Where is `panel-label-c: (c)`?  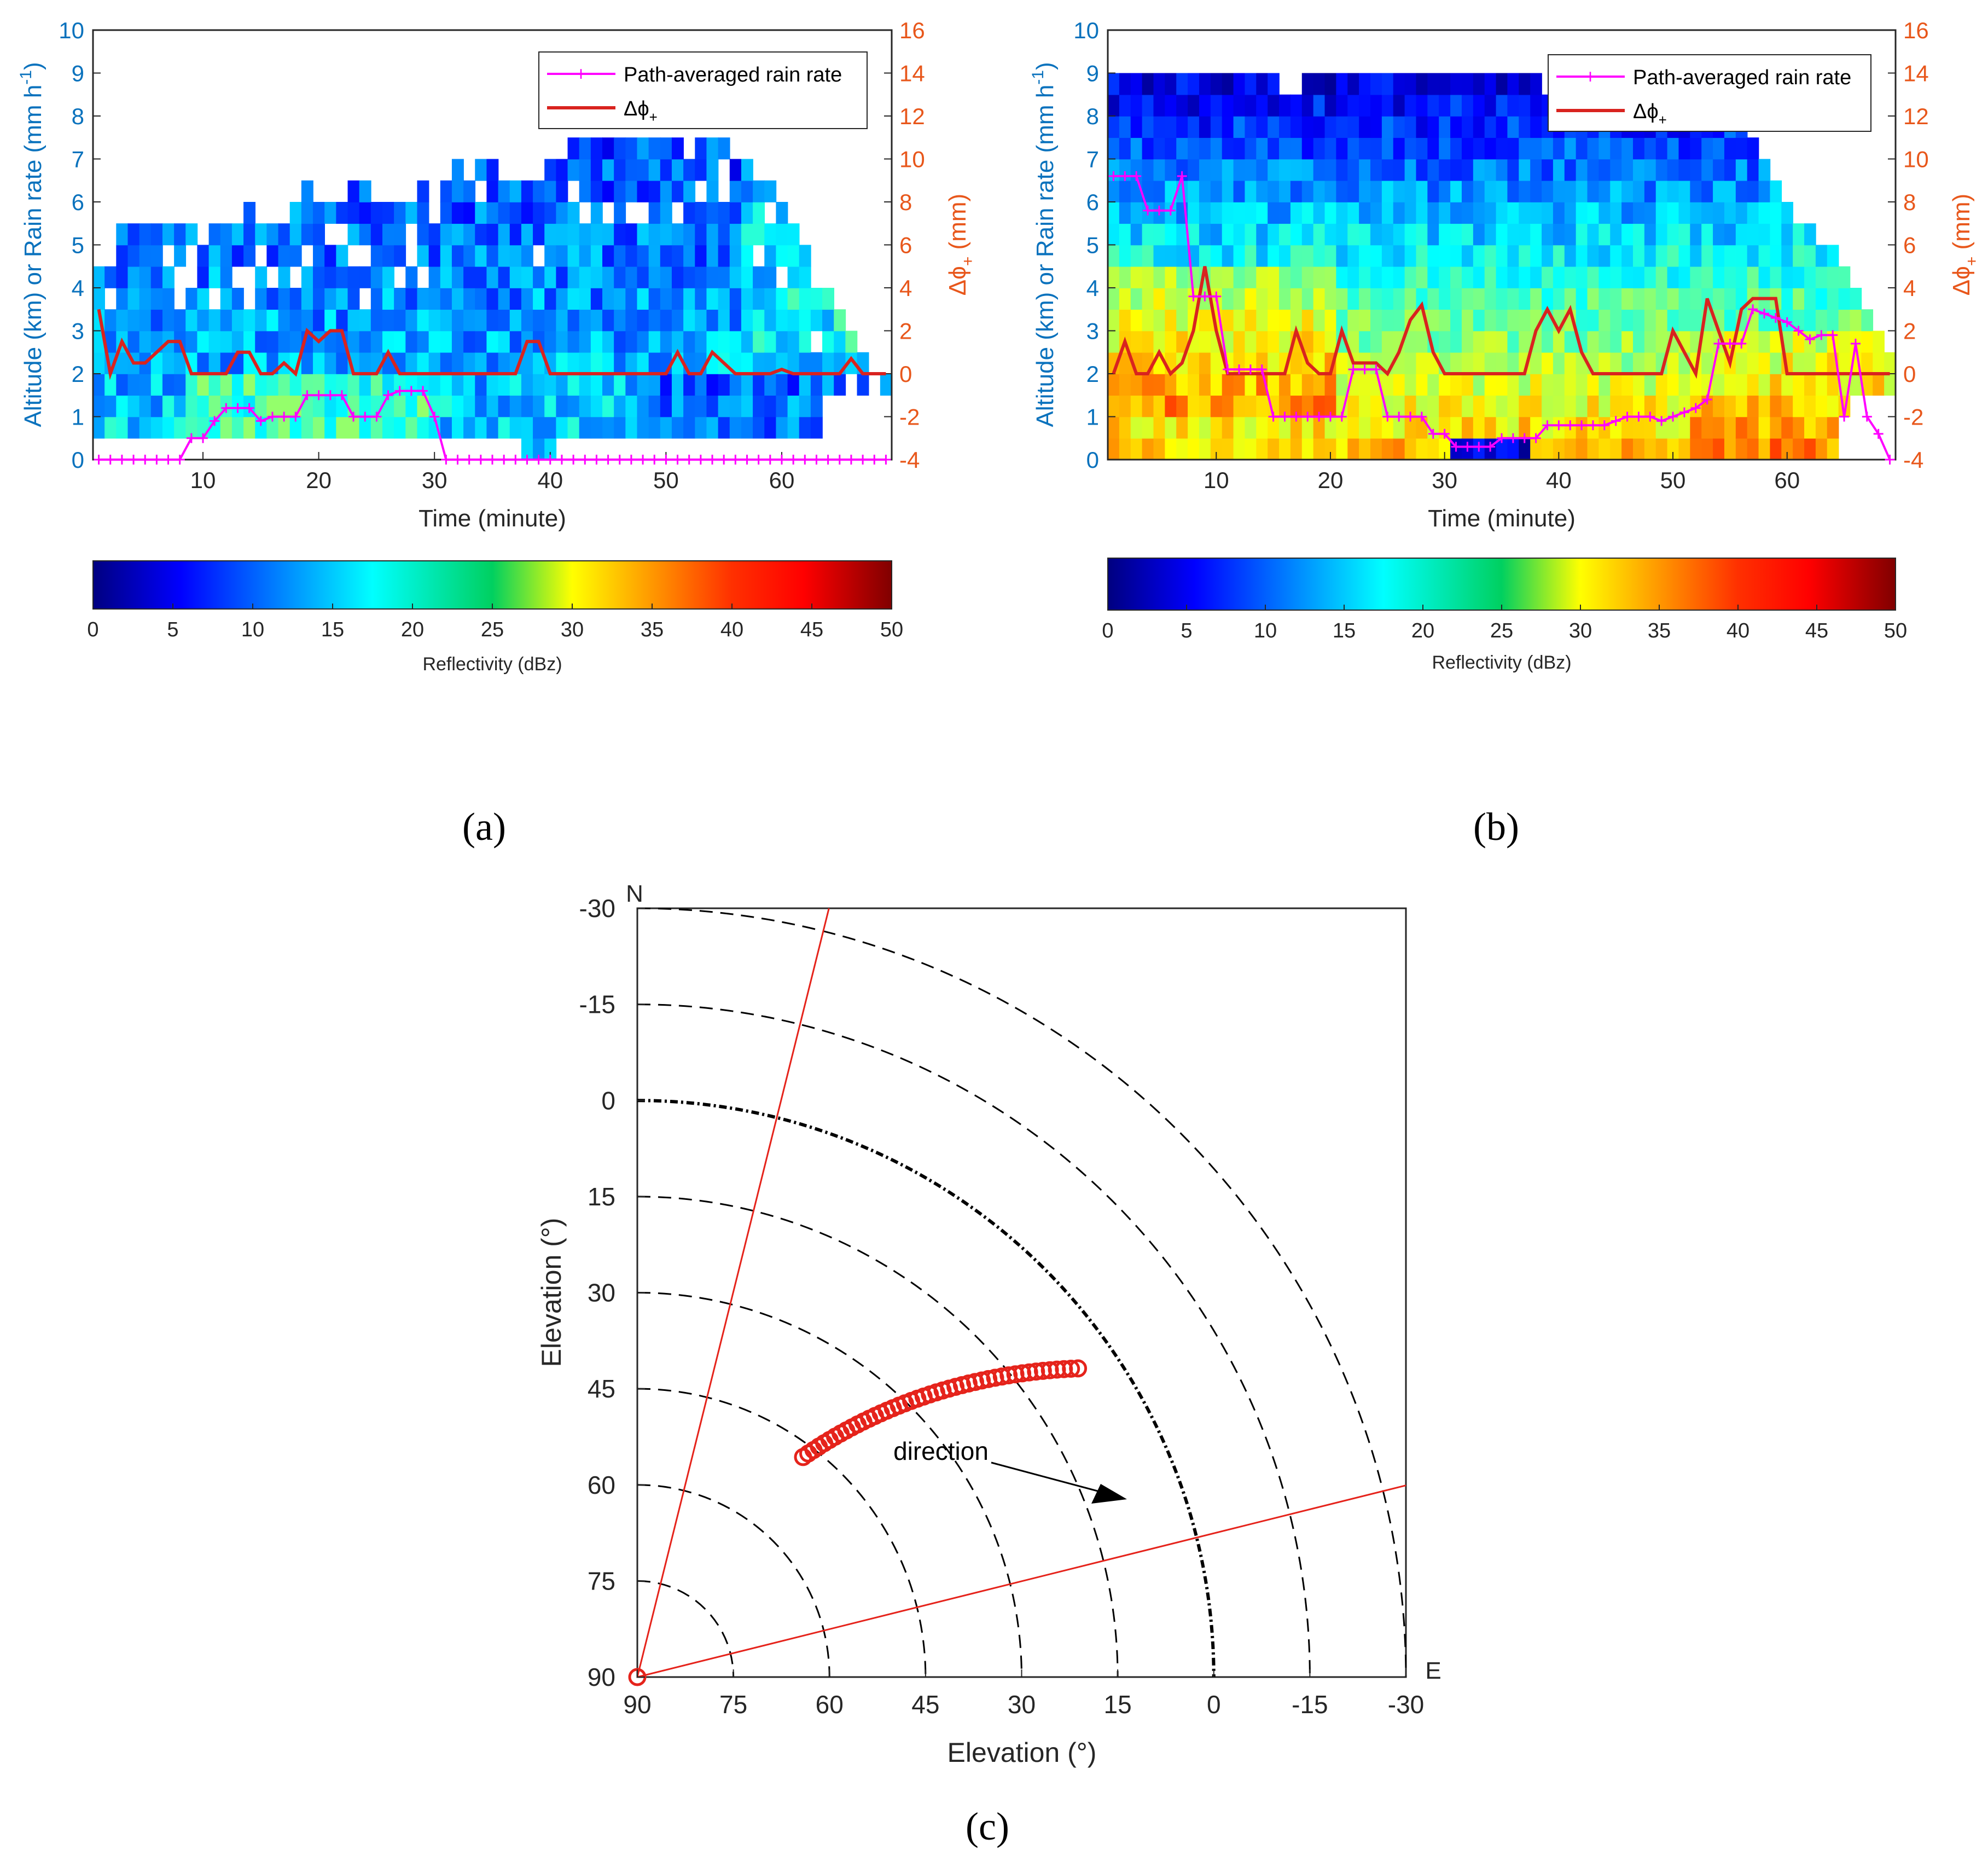
panel-label-c: (c) is located at coordinates (987, 1827).